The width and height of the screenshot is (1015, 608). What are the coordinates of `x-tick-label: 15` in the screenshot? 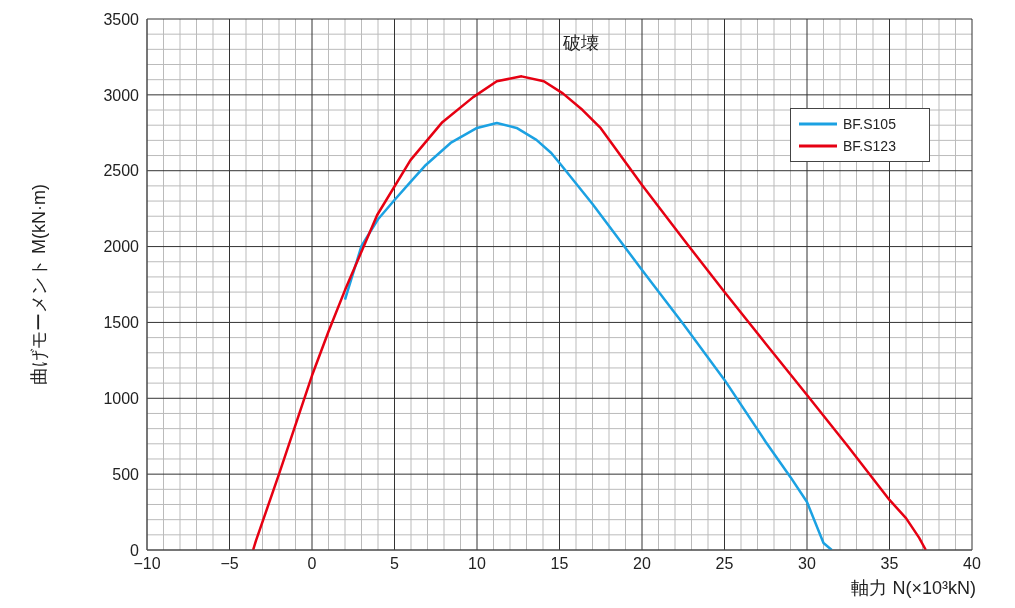 It's located at (559, 564).